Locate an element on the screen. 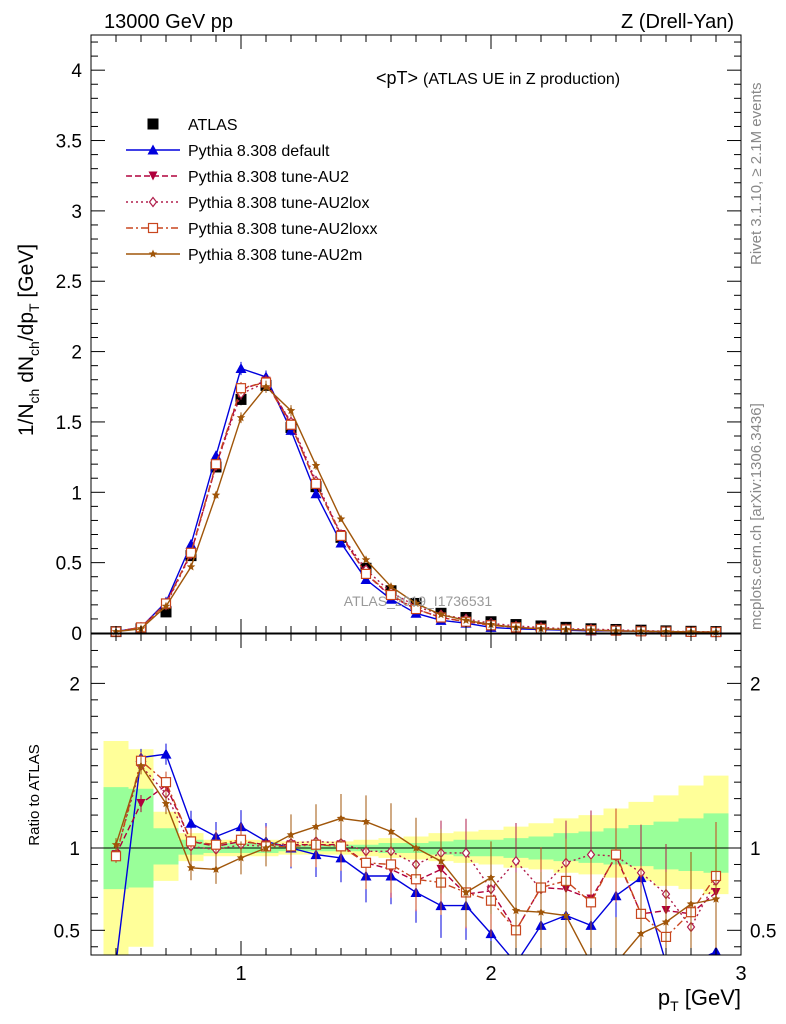  legend-entry: Pythia 8.308 tune-AU2loxx is located at coordinates (251, 229).